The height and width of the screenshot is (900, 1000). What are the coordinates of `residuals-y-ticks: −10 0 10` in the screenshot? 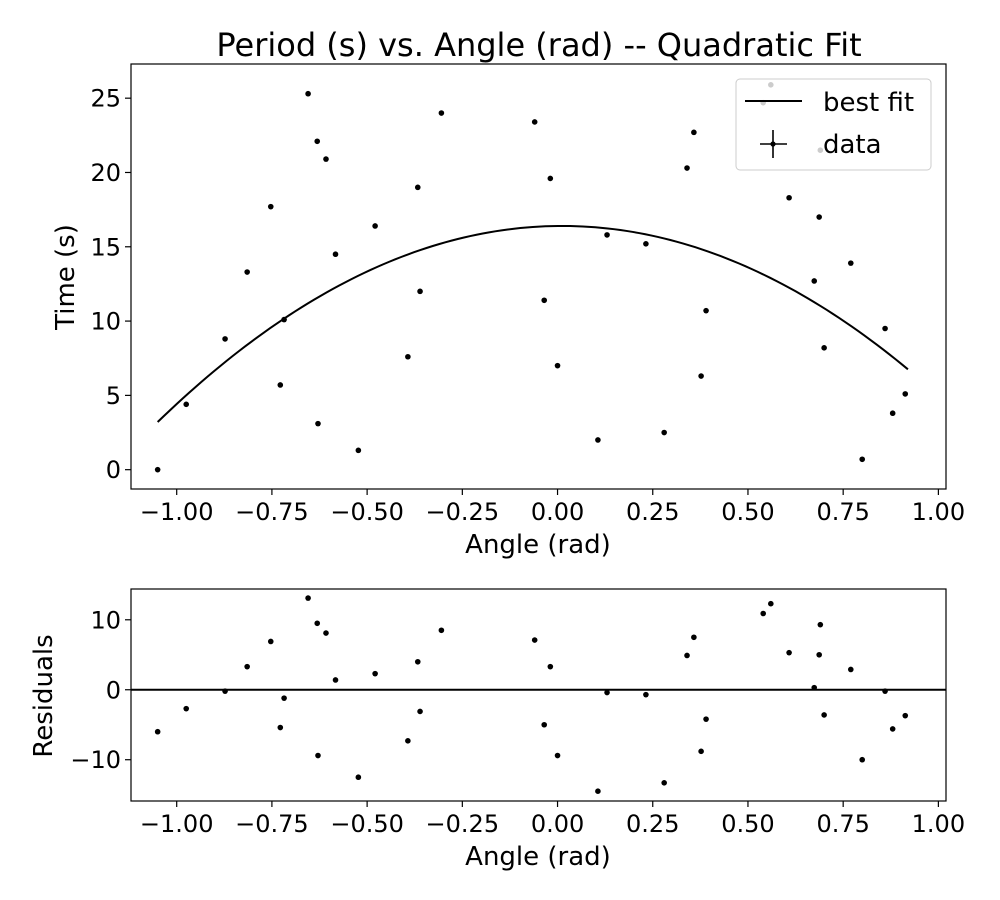 It's located at (100, 690).